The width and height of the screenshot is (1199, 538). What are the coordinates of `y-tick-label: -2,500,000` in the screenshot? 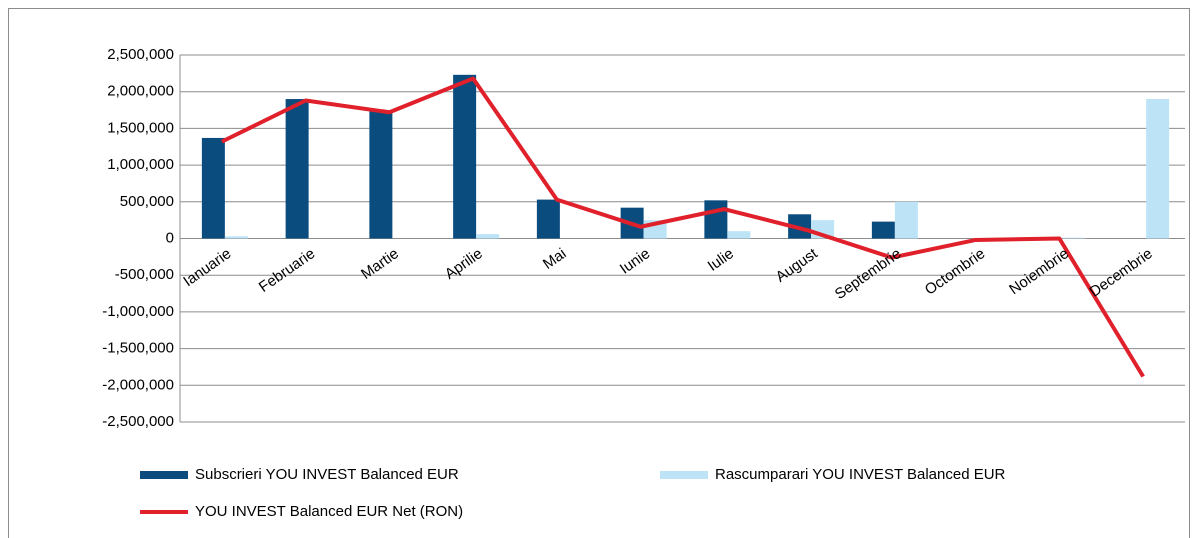 It's located at (138, 421).